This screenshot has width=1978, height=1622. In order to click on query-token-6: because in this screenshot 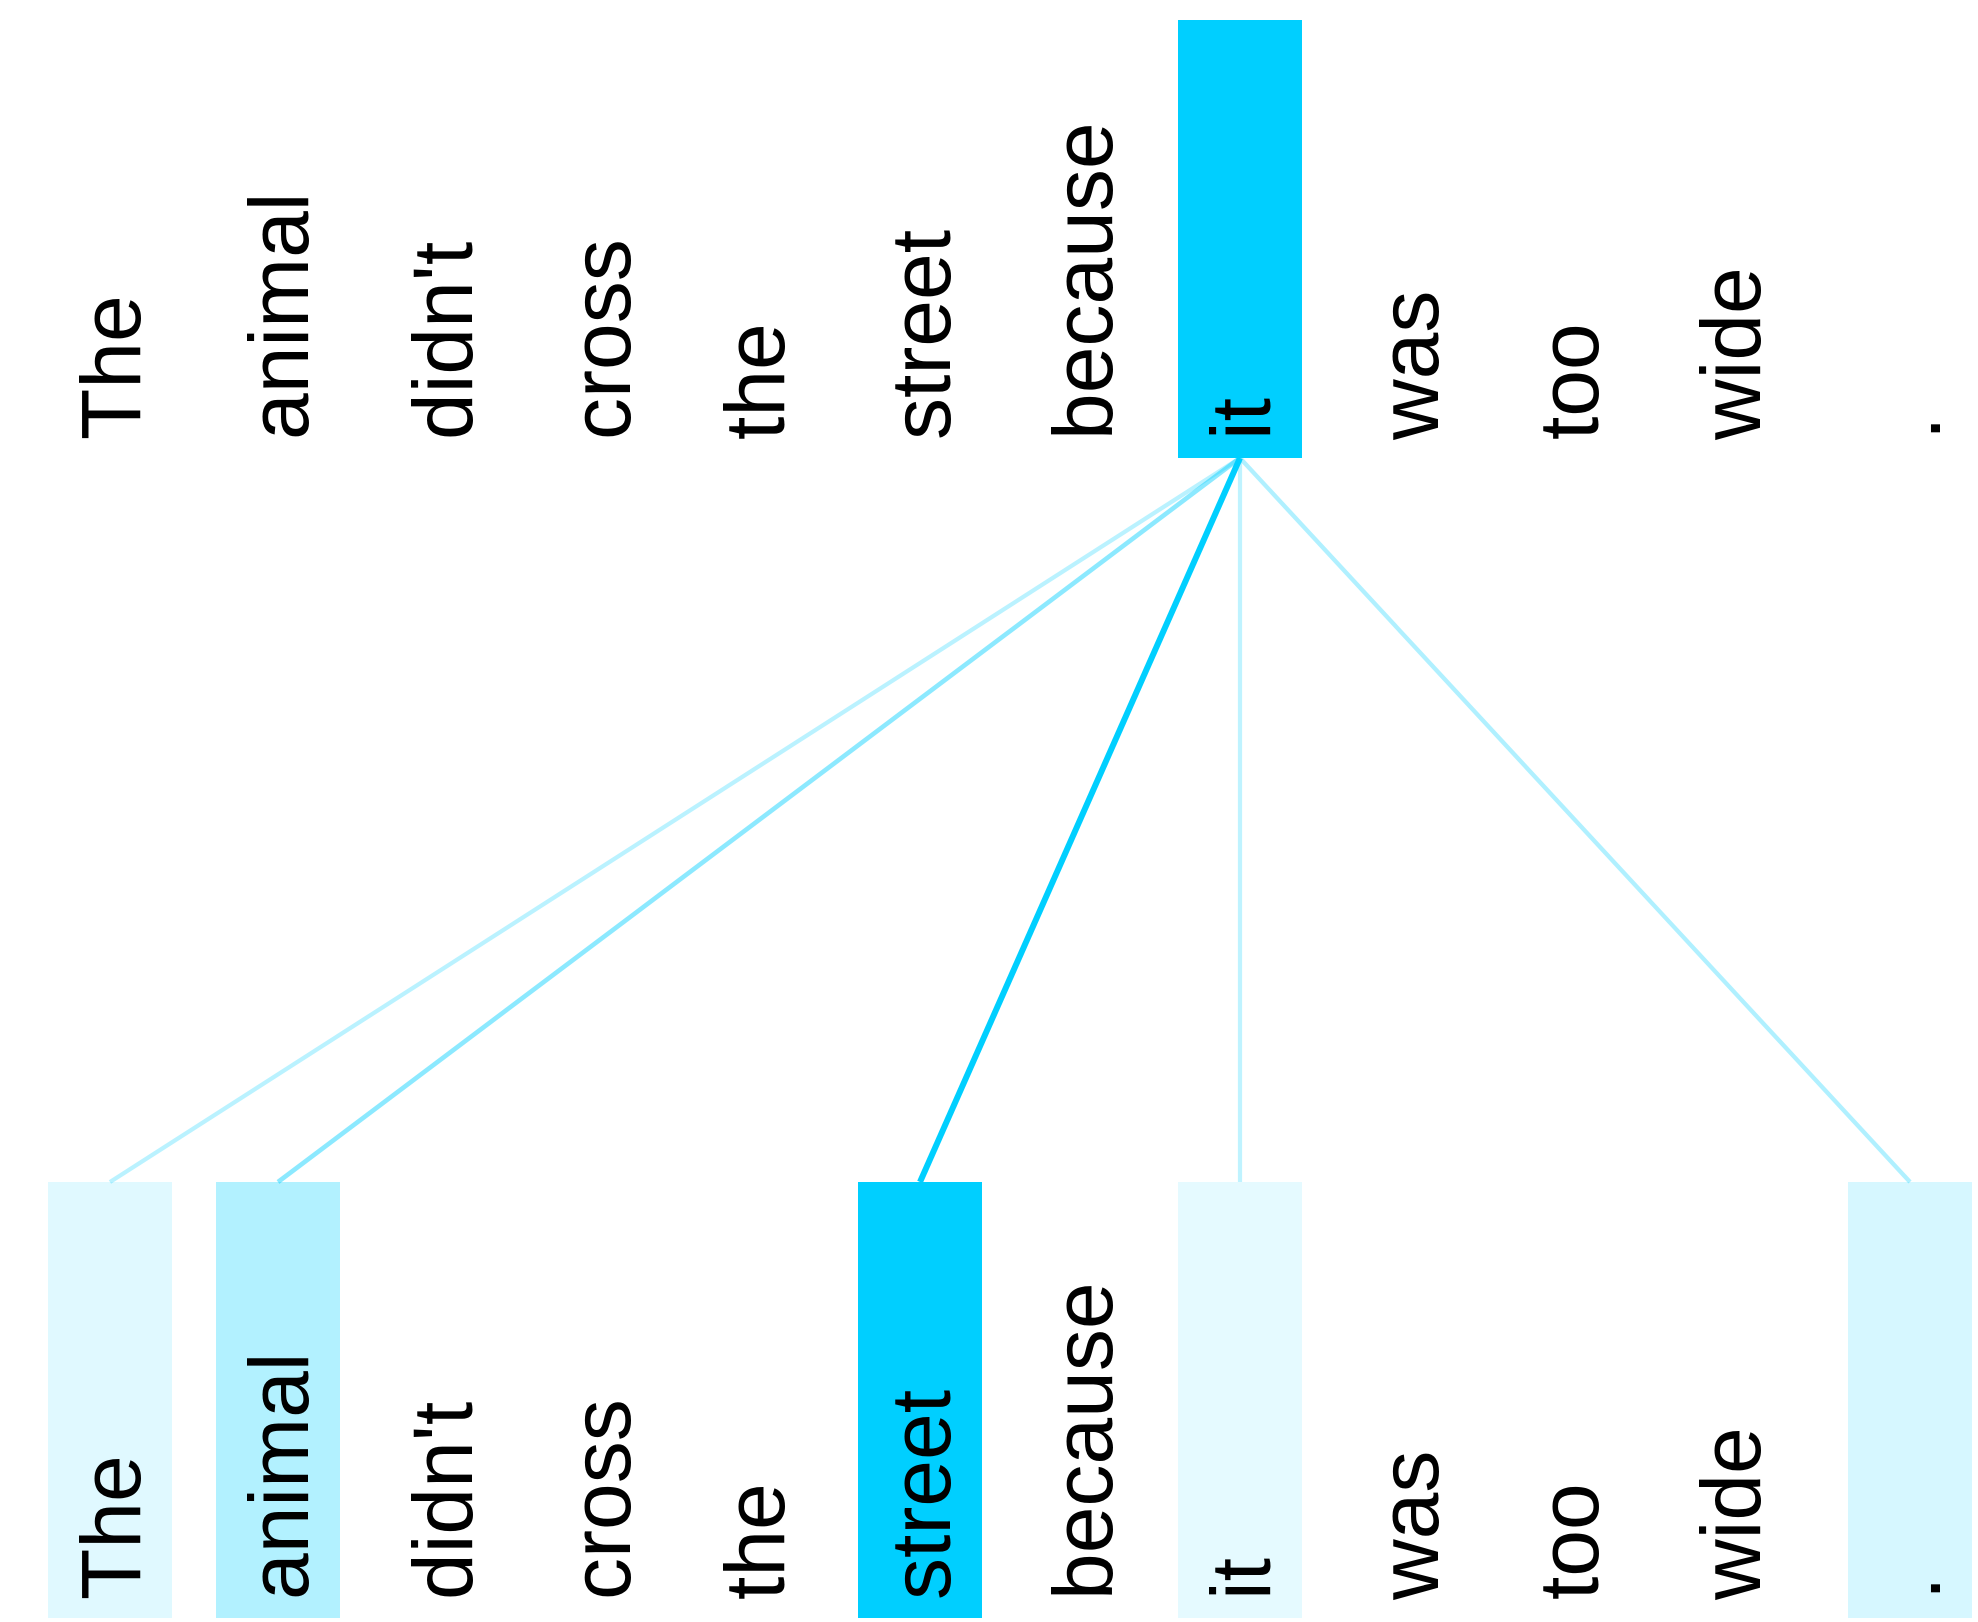, I will do `click(1083, 281)`.